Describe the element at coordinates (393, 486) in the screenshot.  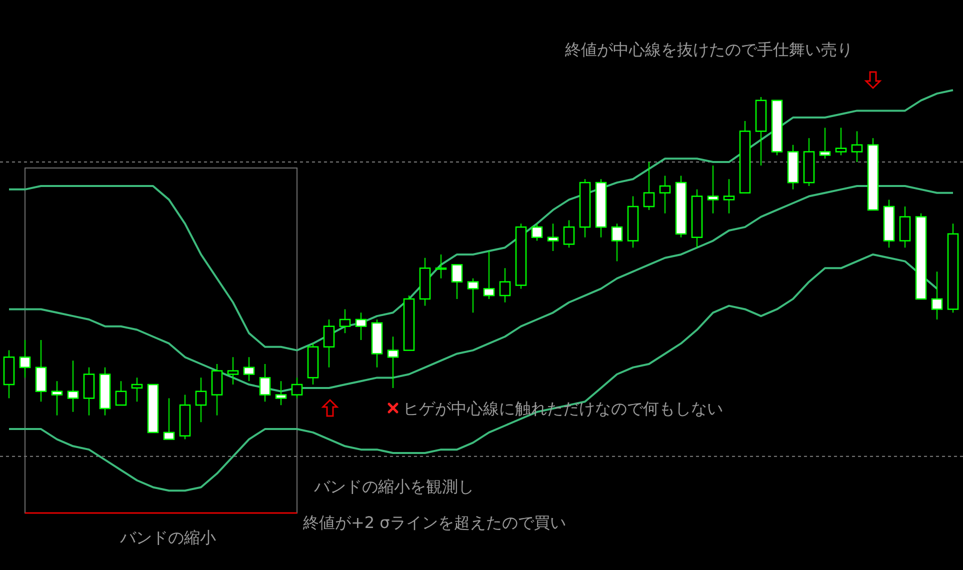
I see `text: バンドの縮小を観測し` at that location.